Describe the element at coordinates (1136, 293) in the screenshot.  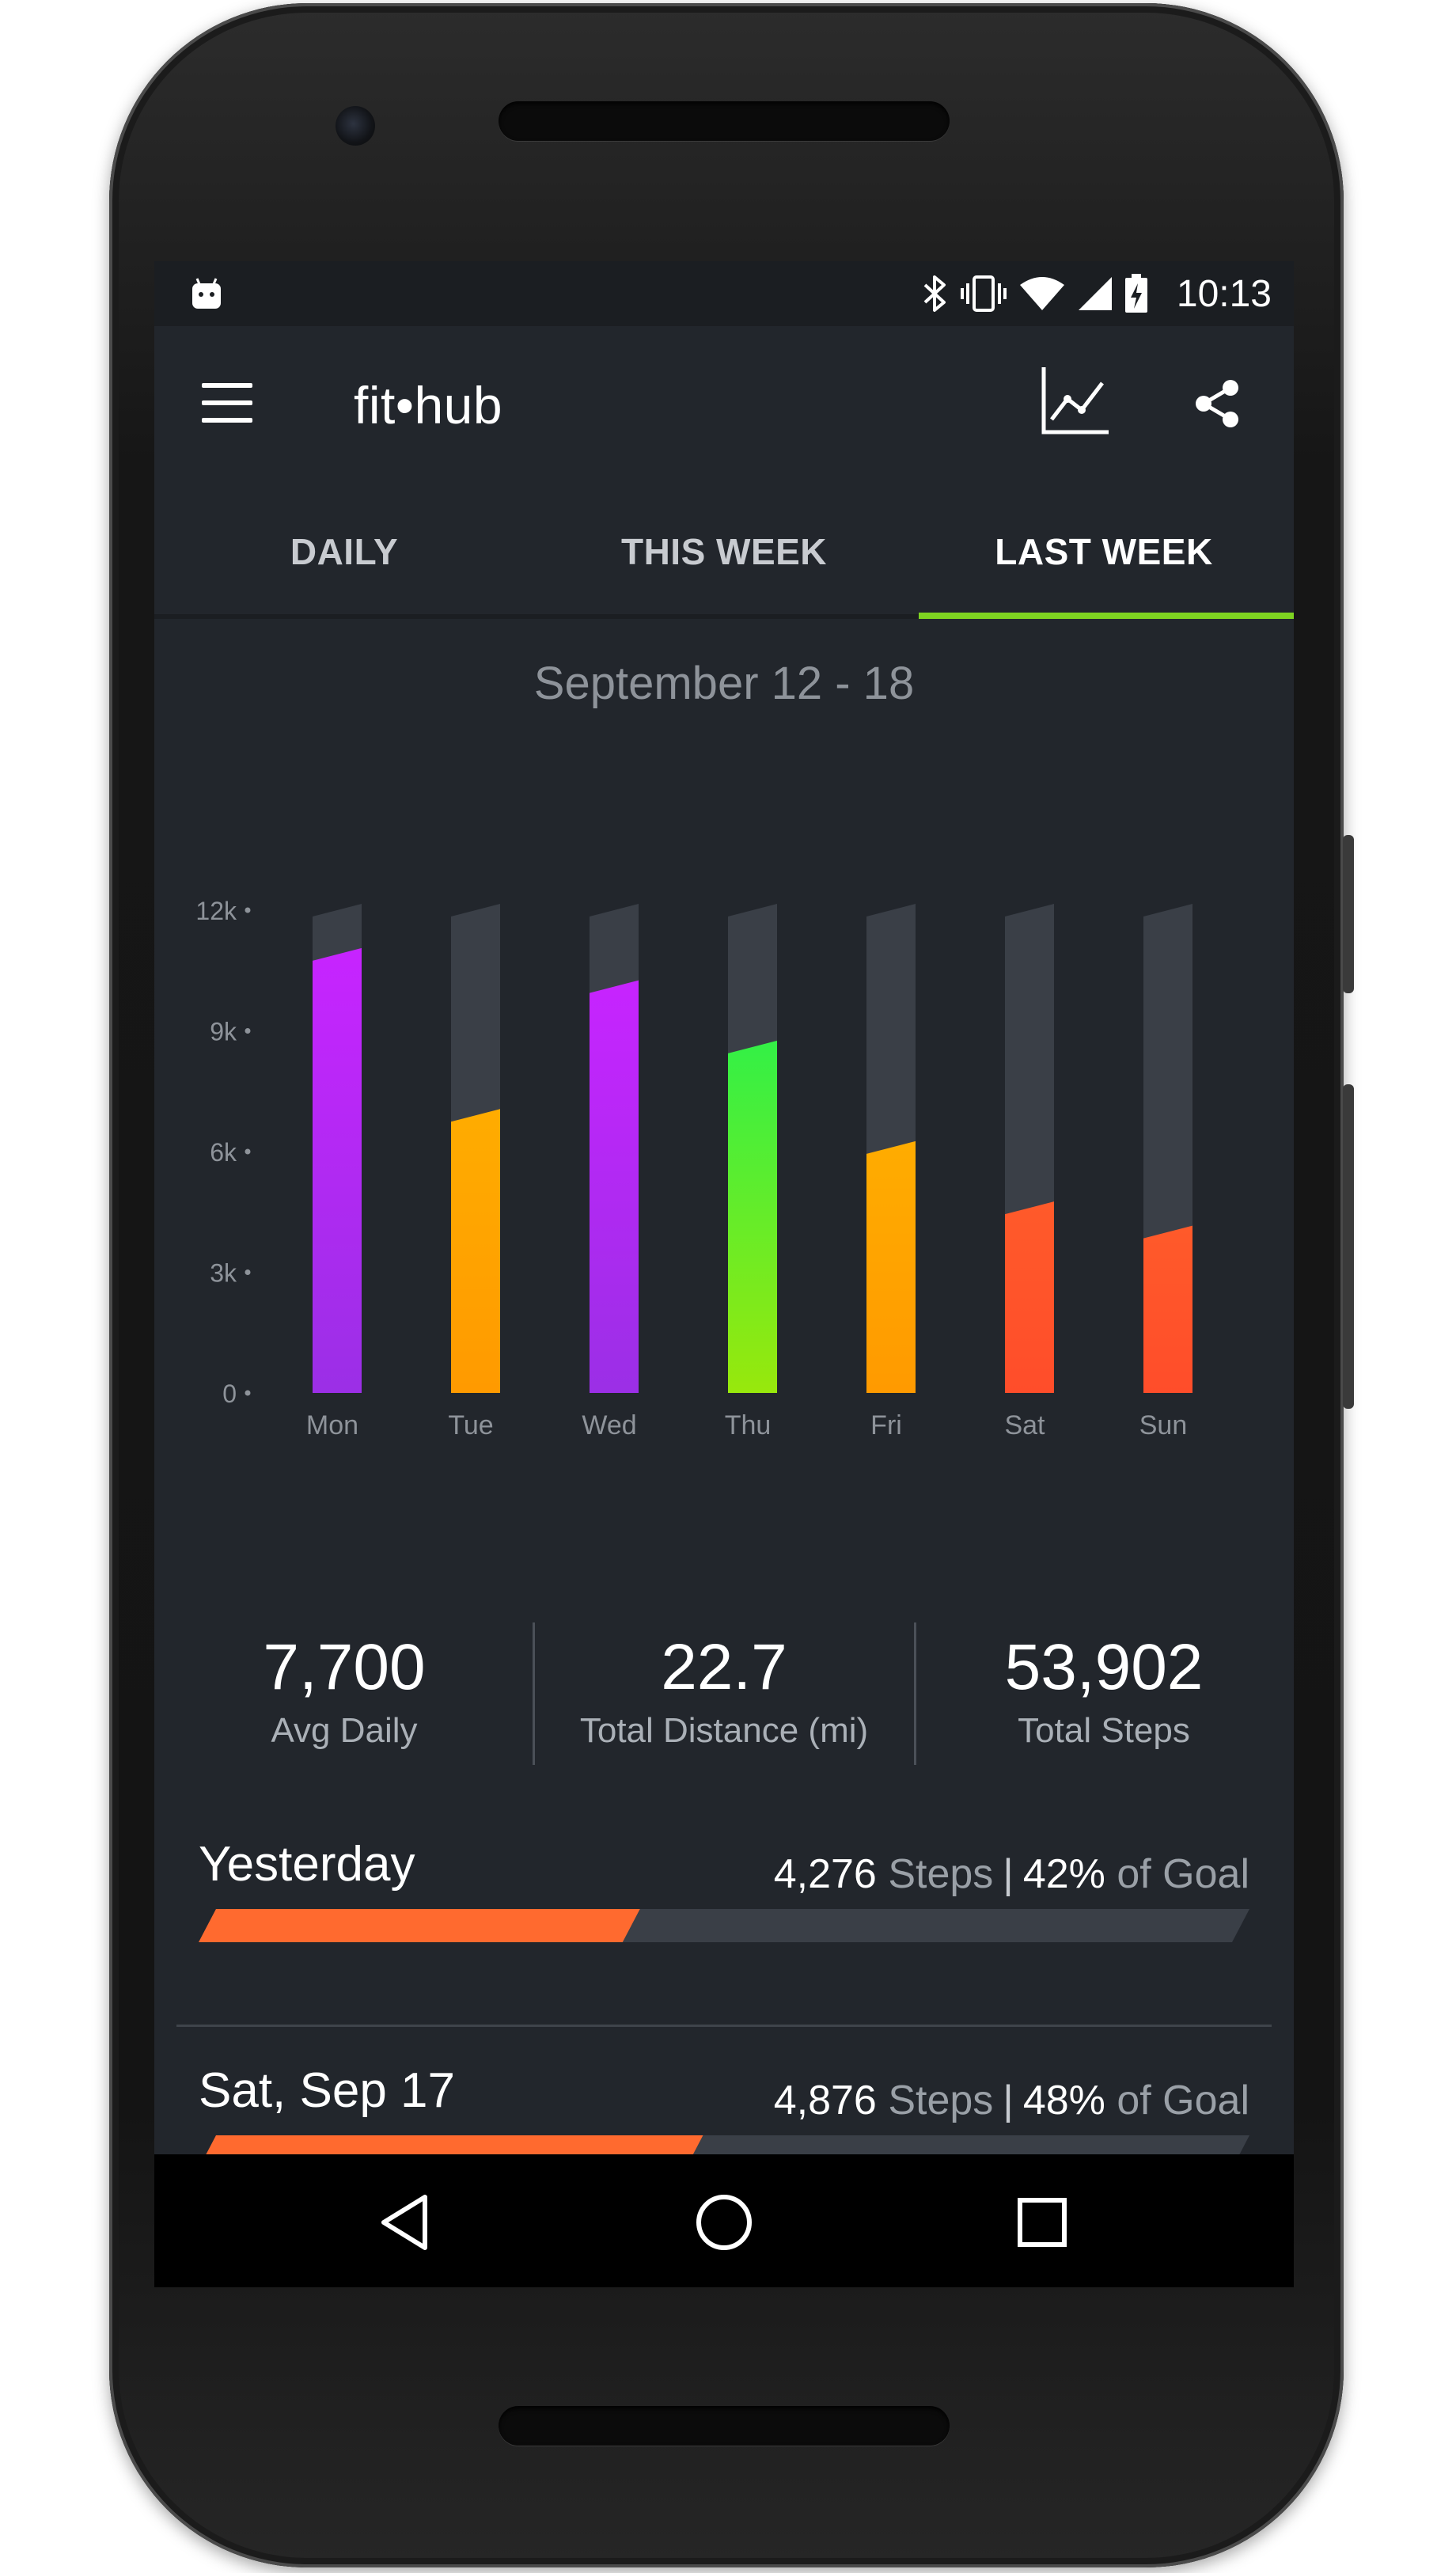
I see `battery-charging-icon` at that location.